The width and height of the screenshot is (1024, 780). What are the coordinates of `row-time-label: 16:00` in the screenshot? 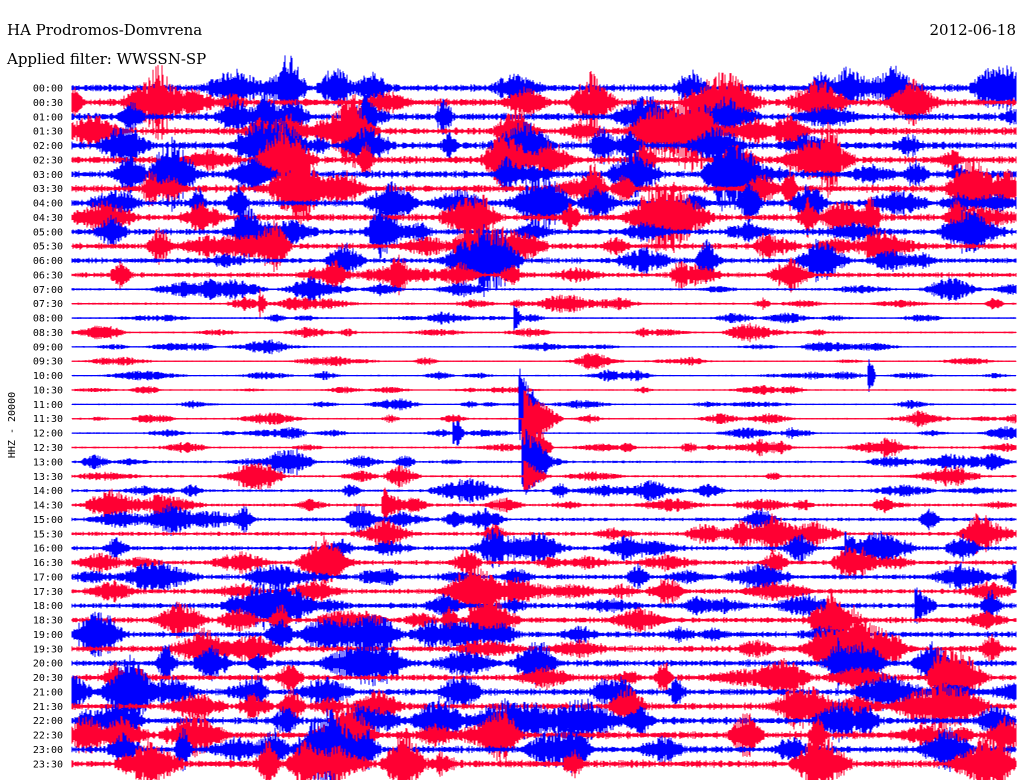 It's located at (48, 549).